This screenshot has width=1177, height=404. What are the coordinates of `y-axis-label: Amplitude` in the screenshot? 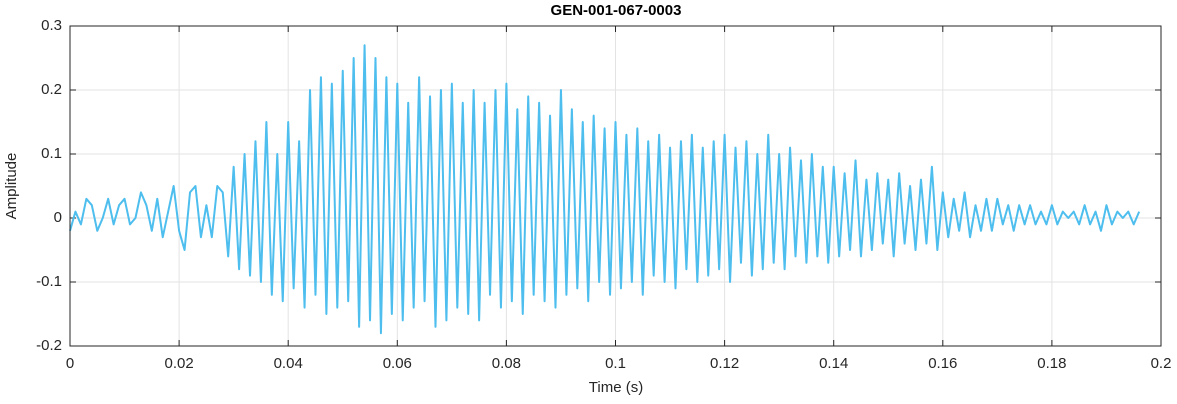 It's located at (11, 186).